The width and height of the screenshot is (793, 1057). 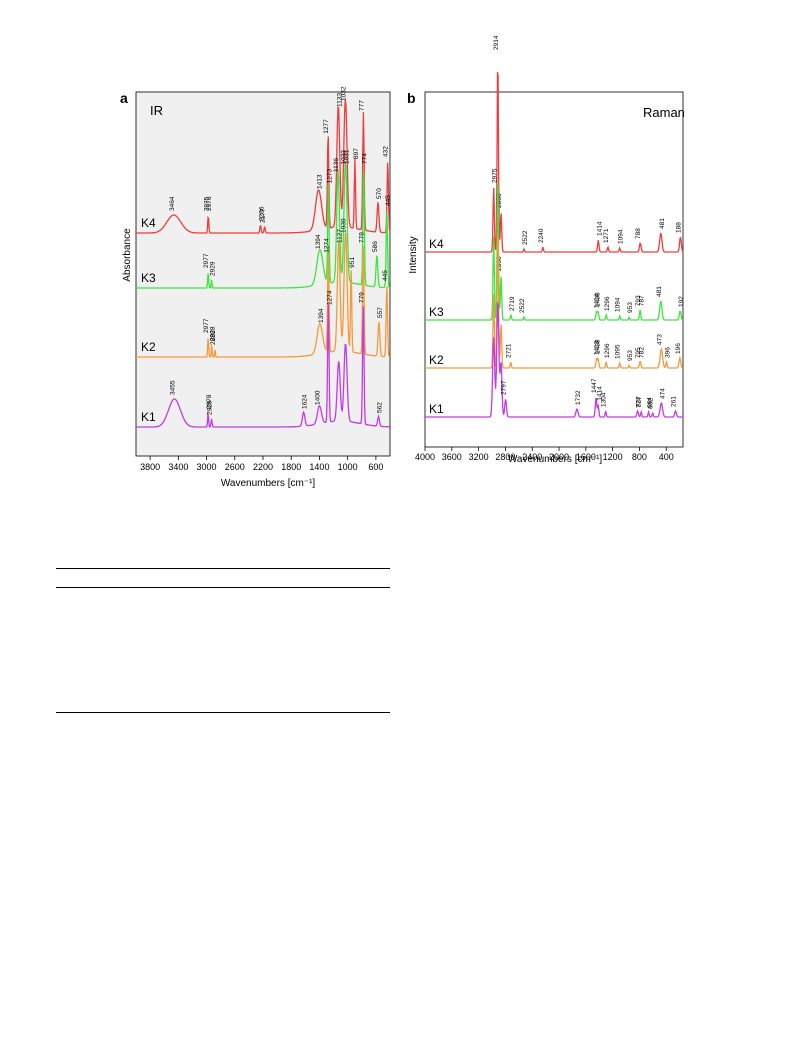 What do you see at coordinates (639, 402) in the screenshot?
I see `peak-label: 774` at bounding box center [639, 402].